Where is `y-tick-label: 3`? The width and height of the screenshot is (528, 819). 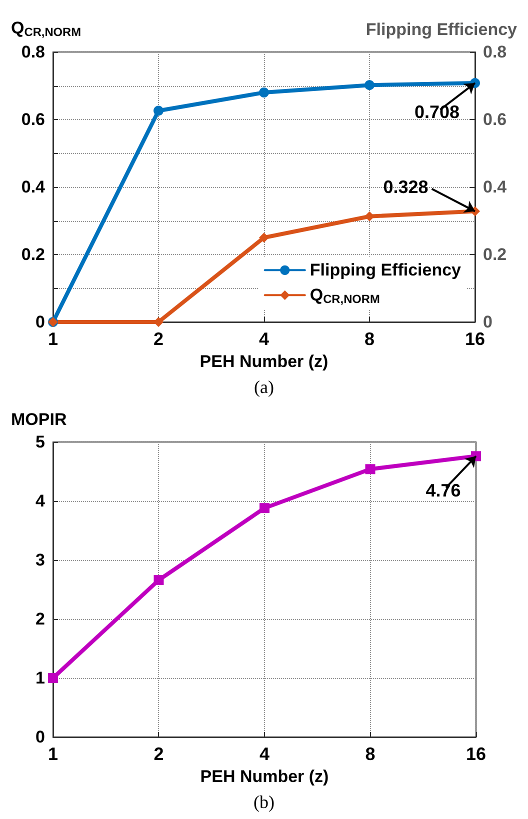 y-tick-label: 3 is located at coordinates (40, 560).